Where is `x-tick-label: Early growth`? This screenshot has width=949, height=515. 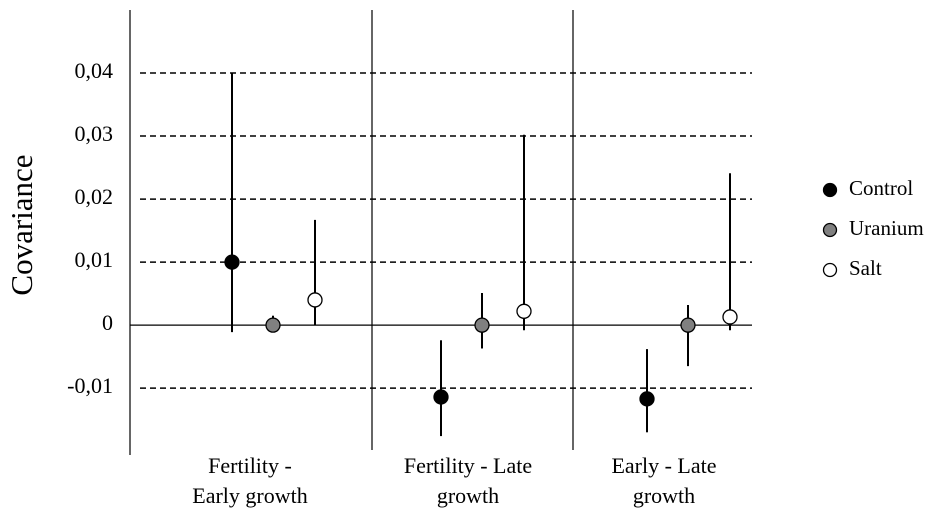 x-tick-label: Early growth is located at coordinates (249, 495).